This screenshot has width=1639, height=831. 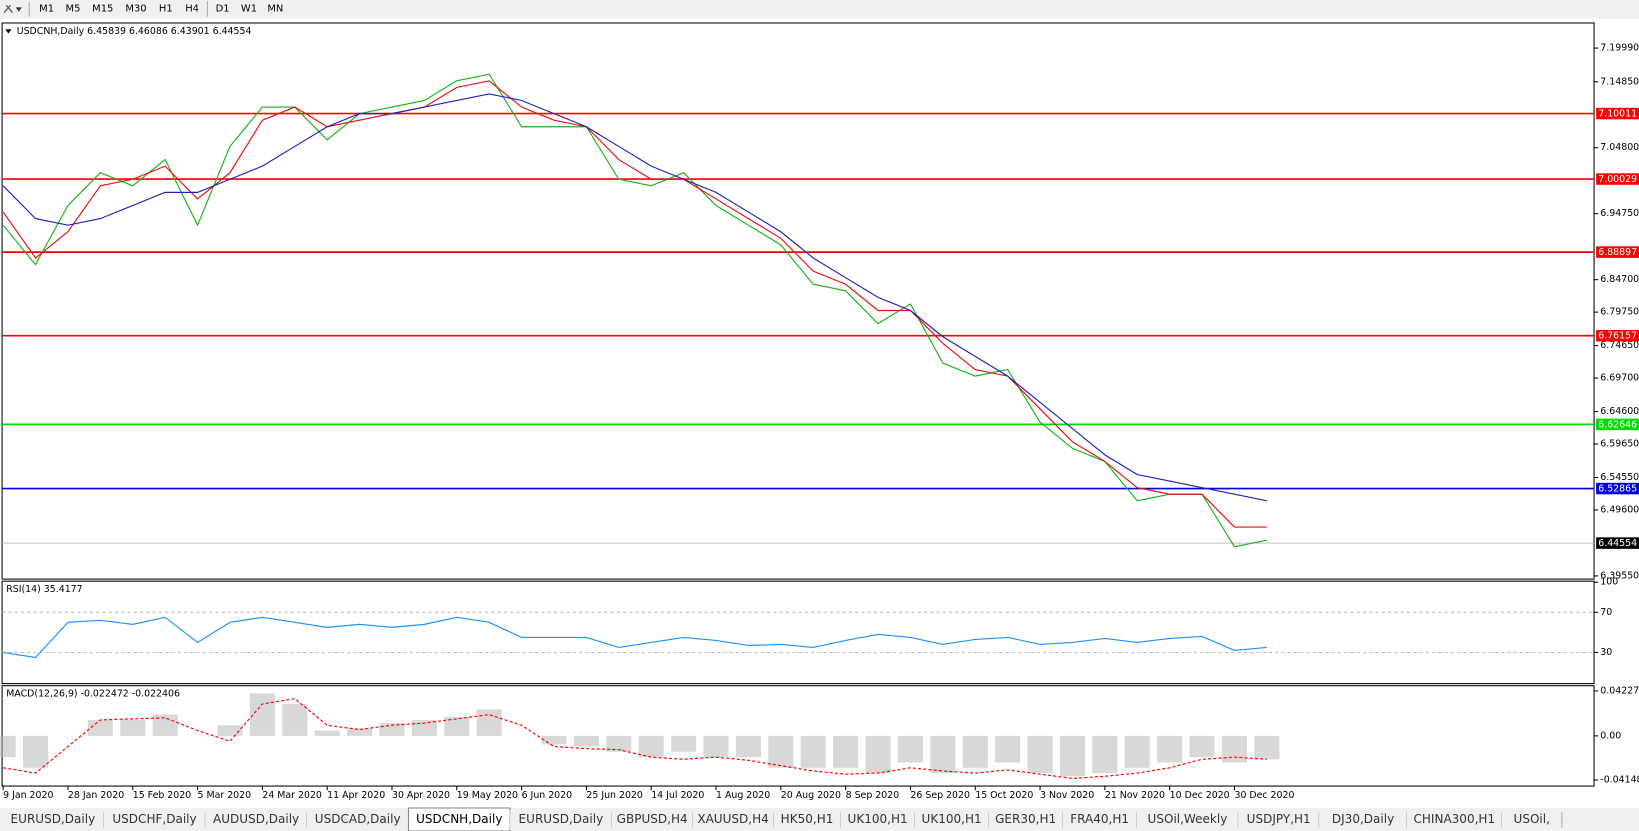 What do you see at coordinates (1264, 795) in the screenshot?
I see `x-tick-label: 30 Dec 2020` at bounding box center [1264, 795].